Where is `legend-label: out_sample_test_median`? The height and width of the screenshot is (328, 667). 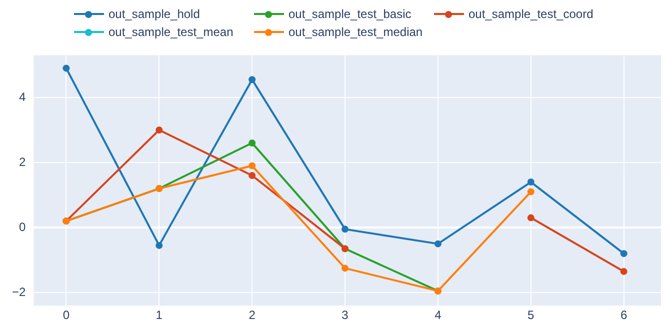
legend-label: out_sample_test_median is located at coordinates (355, 32).